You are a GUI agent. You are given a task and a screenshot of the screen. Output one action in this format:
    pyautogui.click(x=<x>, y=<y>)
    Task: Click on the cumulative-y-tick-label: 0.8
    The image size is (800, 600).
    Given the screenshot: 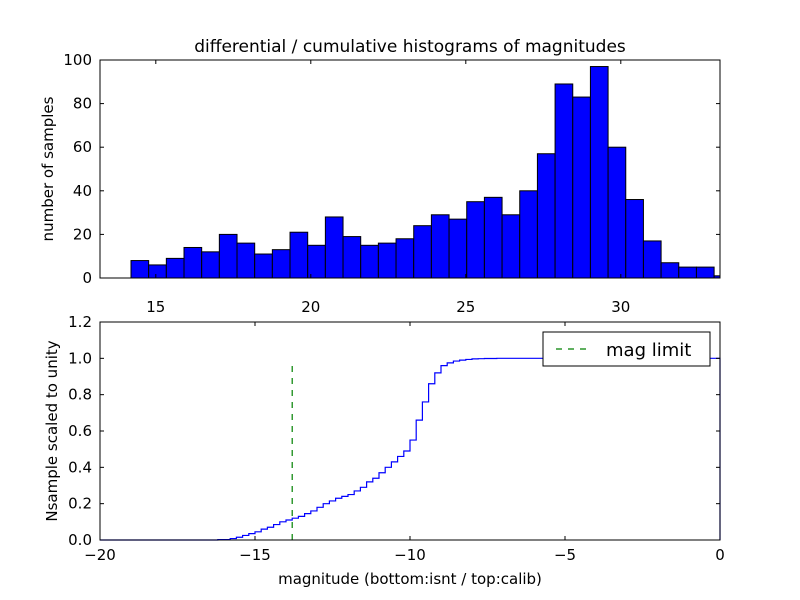 What is the action you would take?
    pyautogui.click(x=80, y=395)
    